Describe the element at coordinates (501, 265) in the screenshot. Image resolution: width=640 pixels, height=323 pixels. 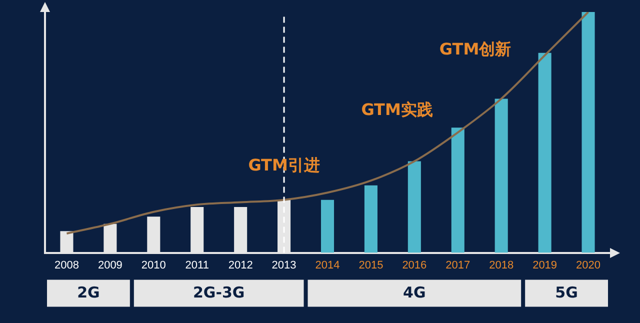
I see `x-tick-label: 2018` at that location.